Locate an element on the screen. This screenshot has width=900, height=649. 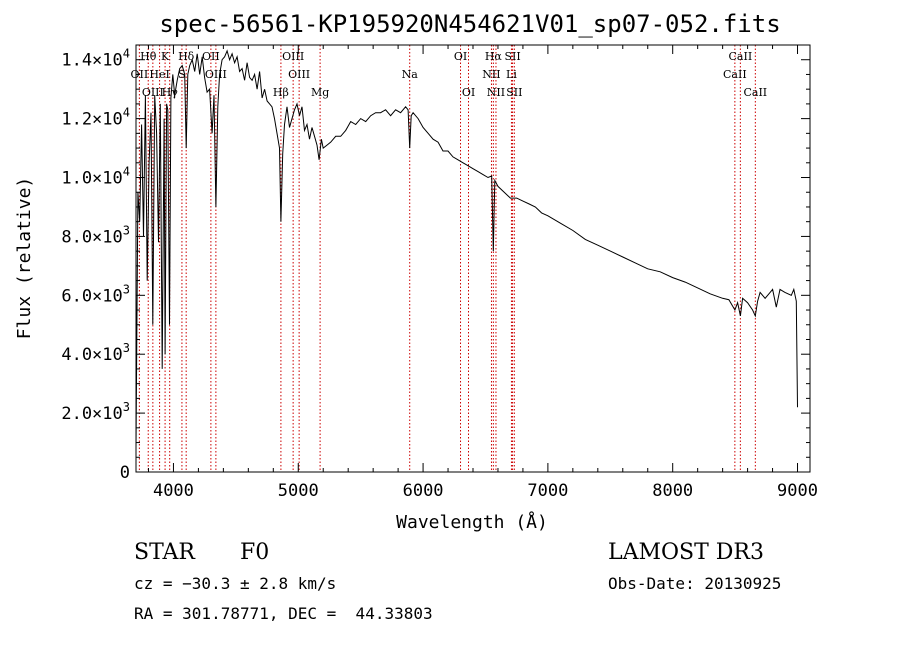
line-marker-label-18: NII is located at coordinates (491, 74).